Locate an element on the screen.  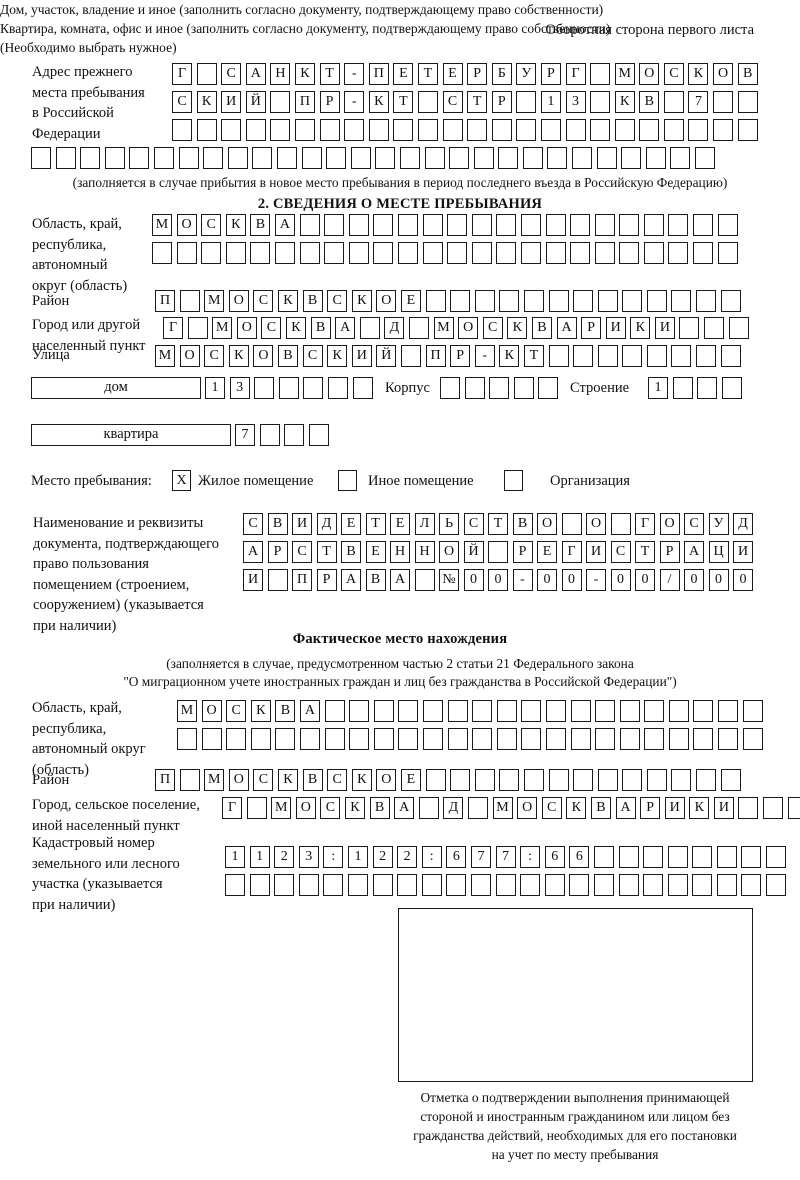
cadastral-r1-cell-8: 2 is located at coordinates (407, 857).